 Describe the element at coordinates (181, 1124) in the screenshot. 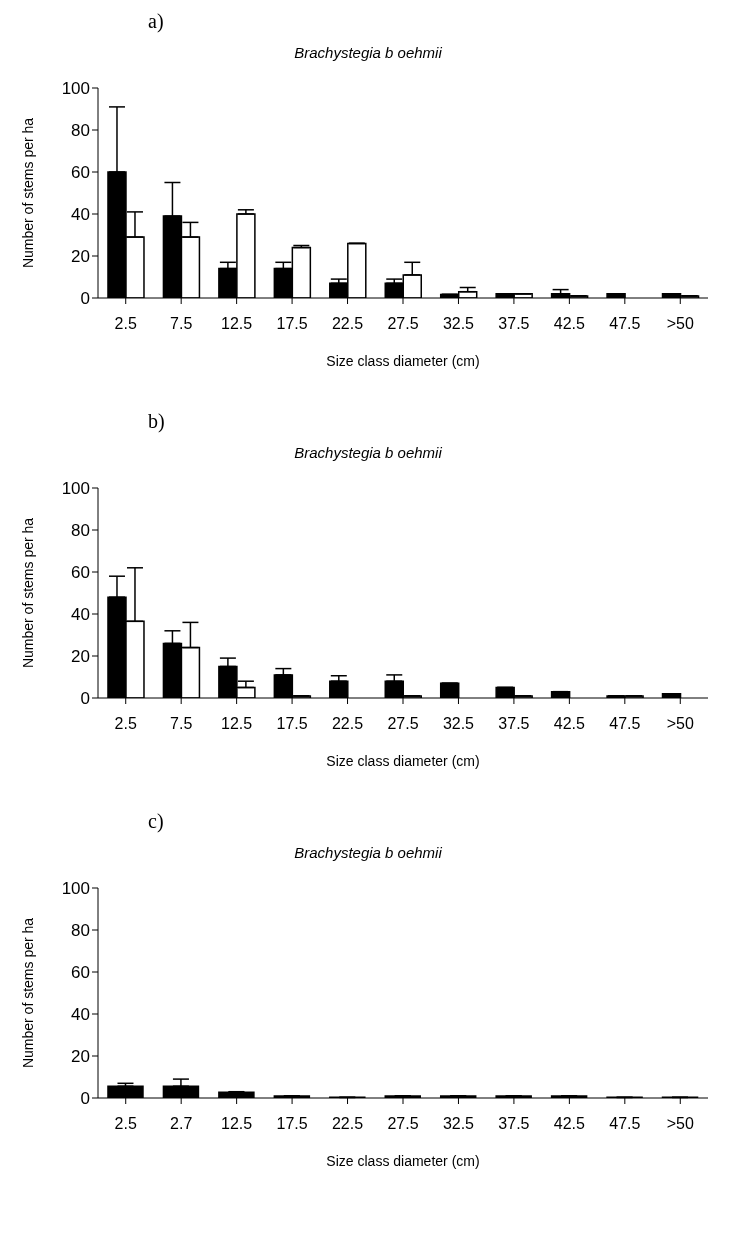

I see `x-tick-label: 2.7` at that location.